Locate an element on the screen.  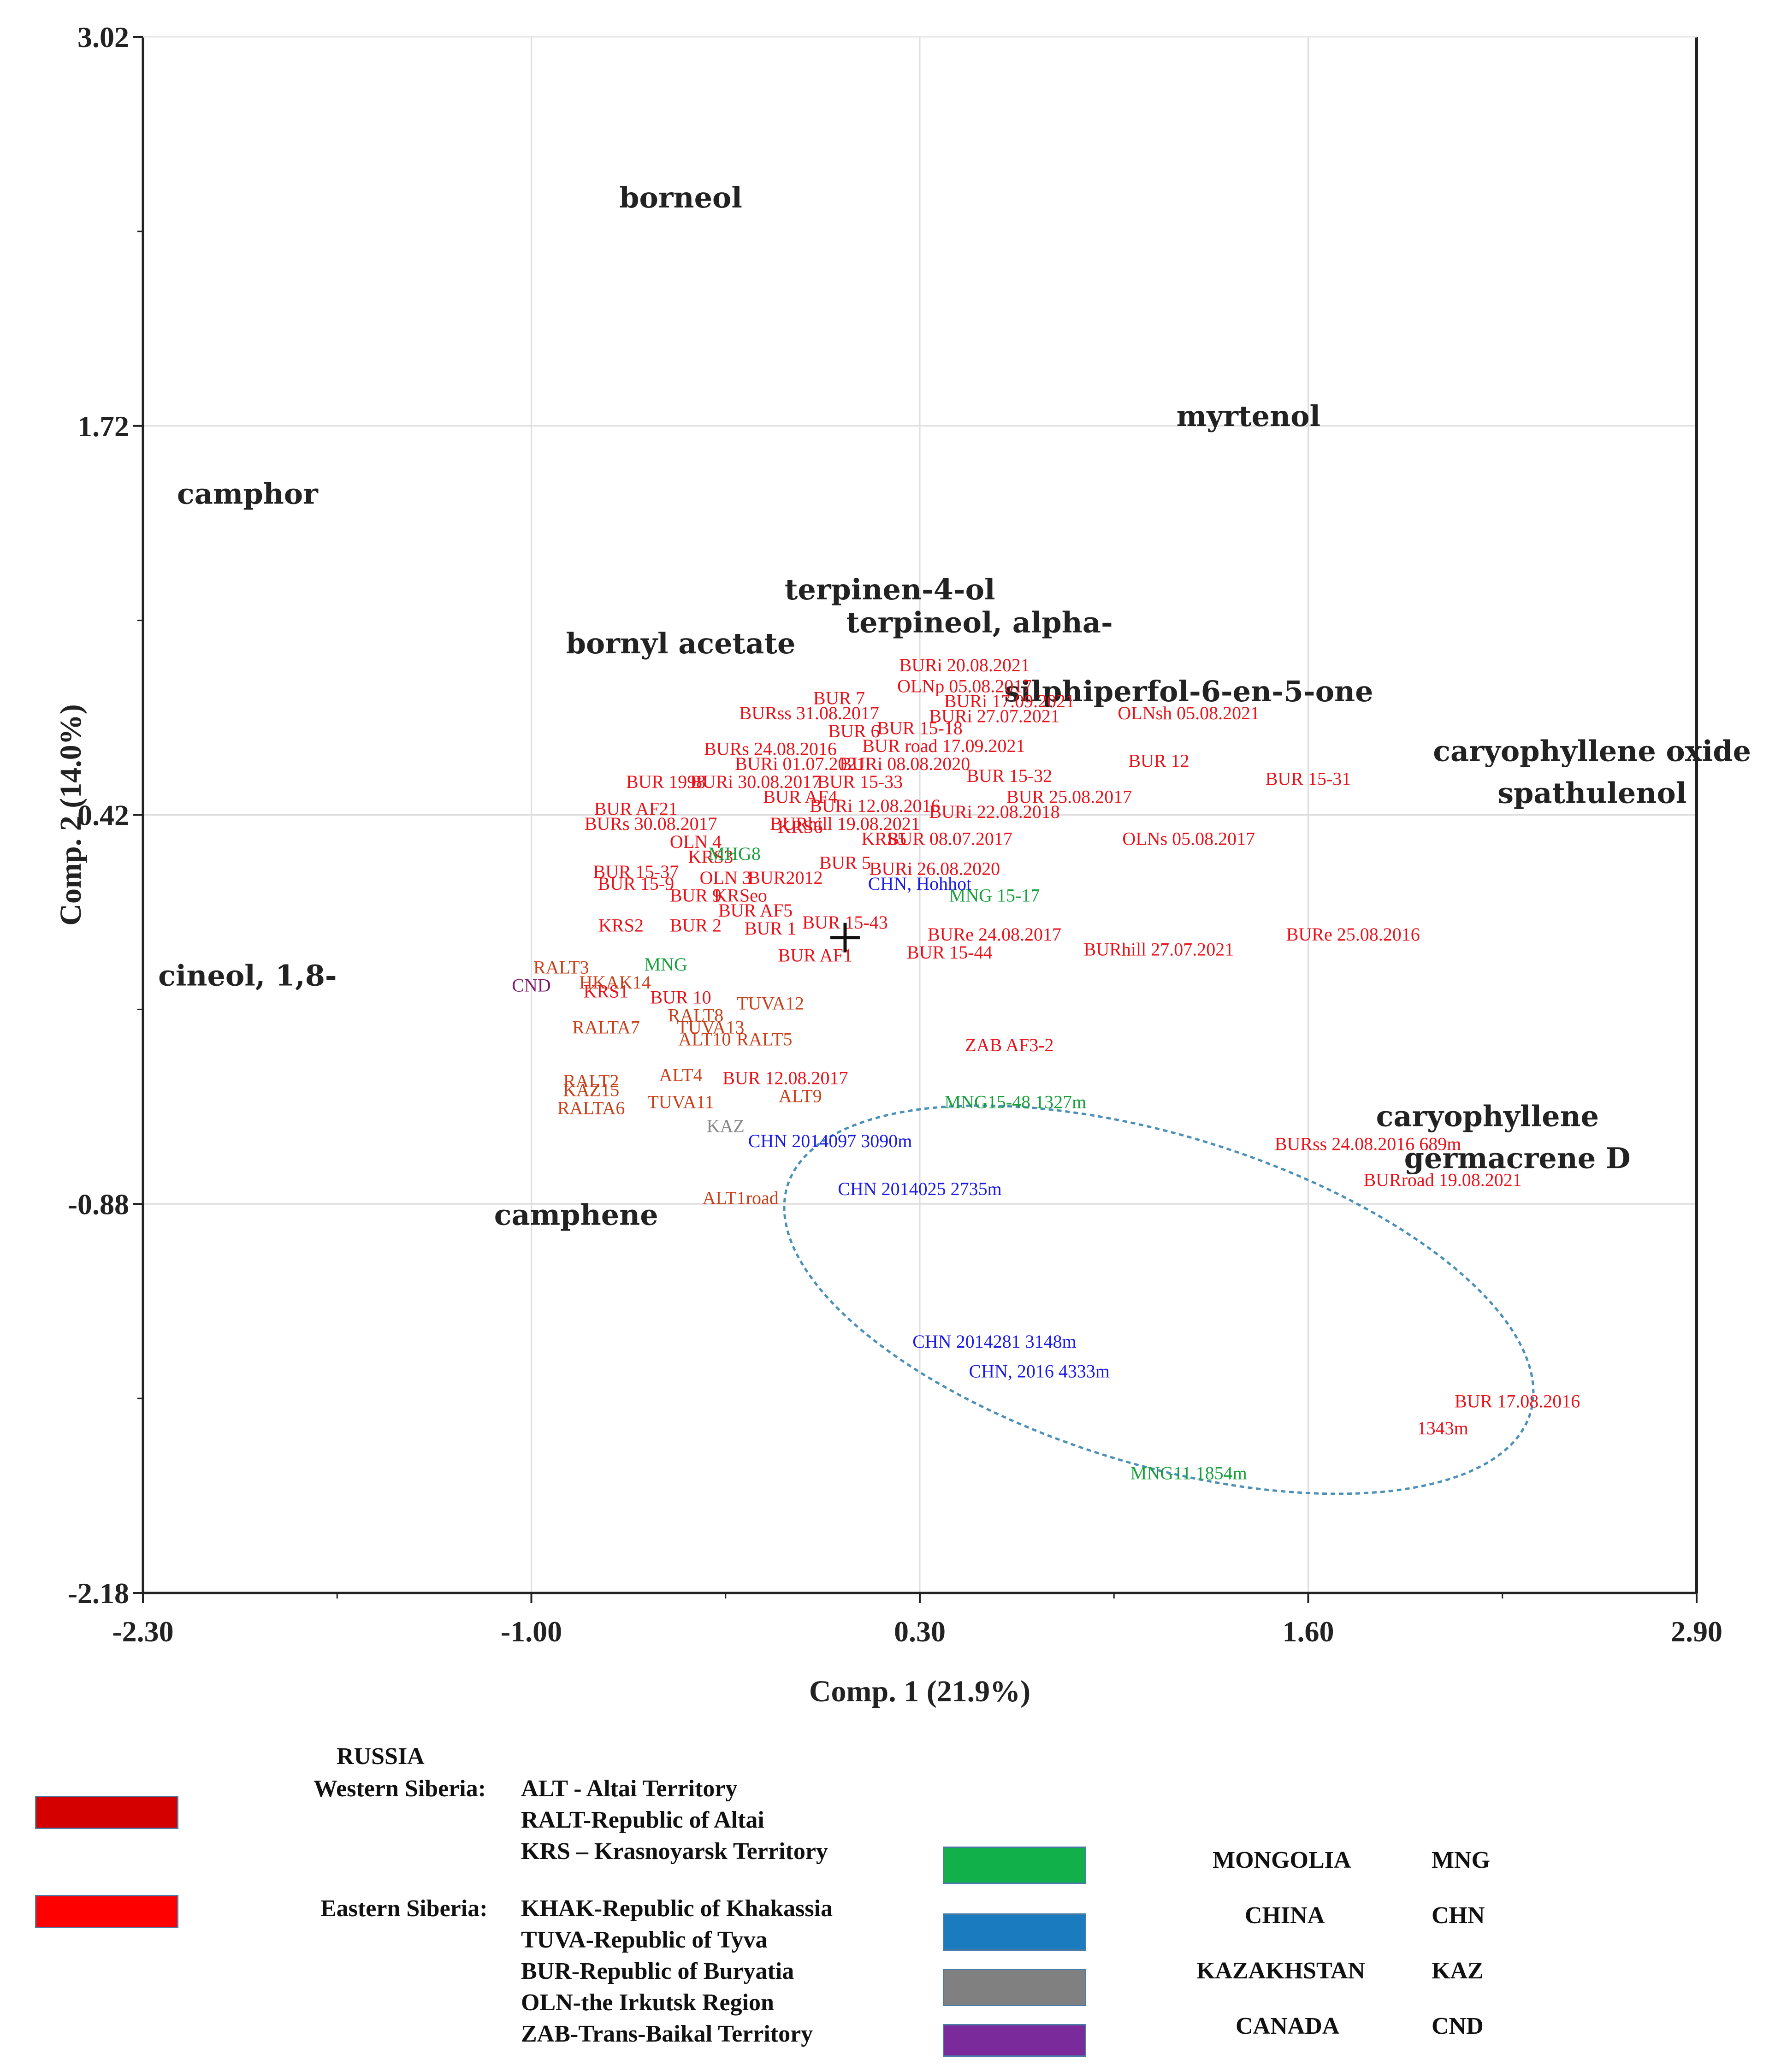
observation-label: BUR 7 is located at coordinates (839, 697).